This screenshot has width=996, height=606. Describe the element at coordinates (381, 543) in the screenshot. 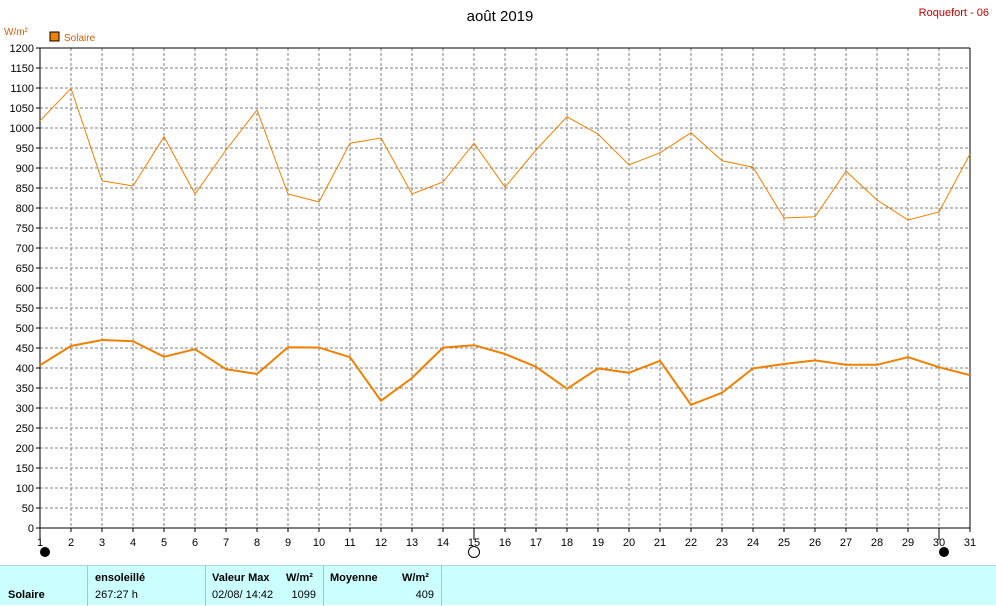

I see `x-tick-label: 12` at that location.